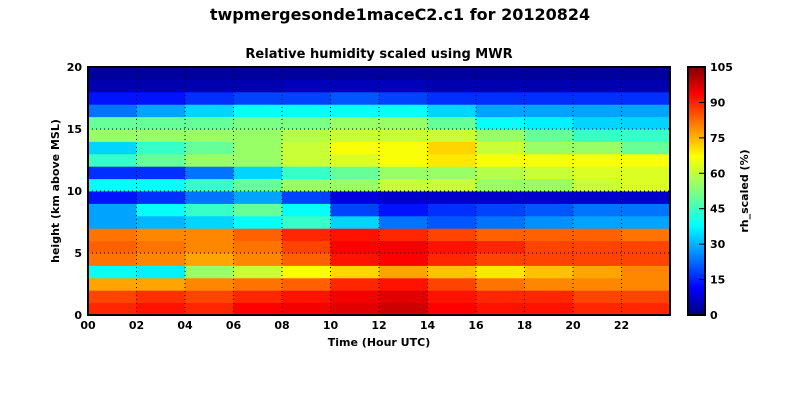  Describe the element at coordinates (621, 325) in the screenshot. I see `x-tick-label: 22` at that location.